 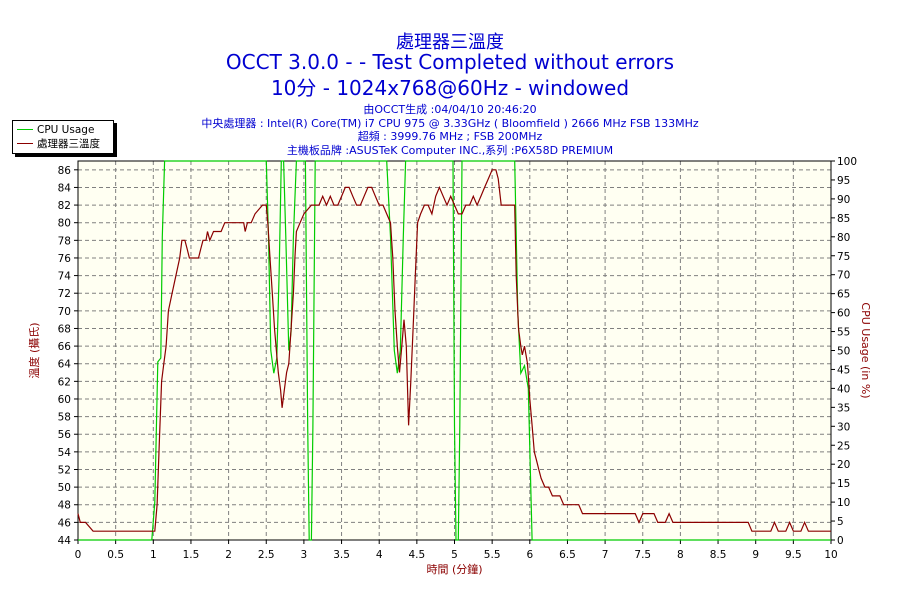 What do you see at coordinates (25, 129) in the screenshot?
I see `legend-swatch-cpu-usage` at bounding box center [25, 129].